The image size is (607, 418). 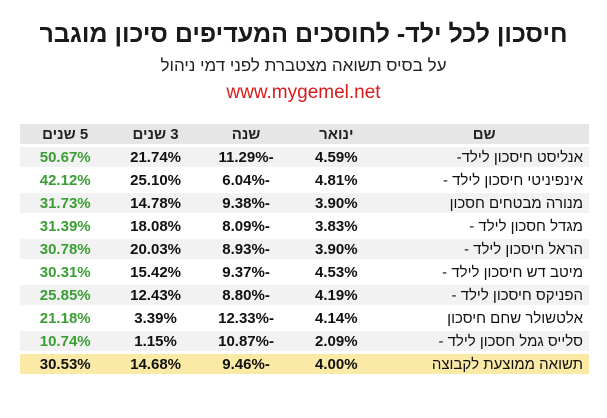 I want to click on cell-fund-name: מיטב דש חיסכון לילד -, so click(x=512, y=272).